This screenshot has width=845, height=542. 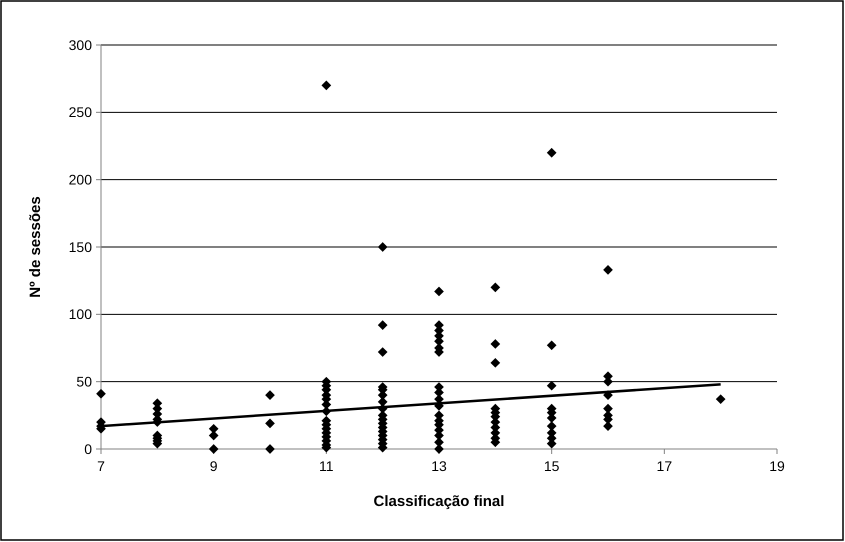 I want to click on x-tick-label: 7, so click(x=101, y=466).